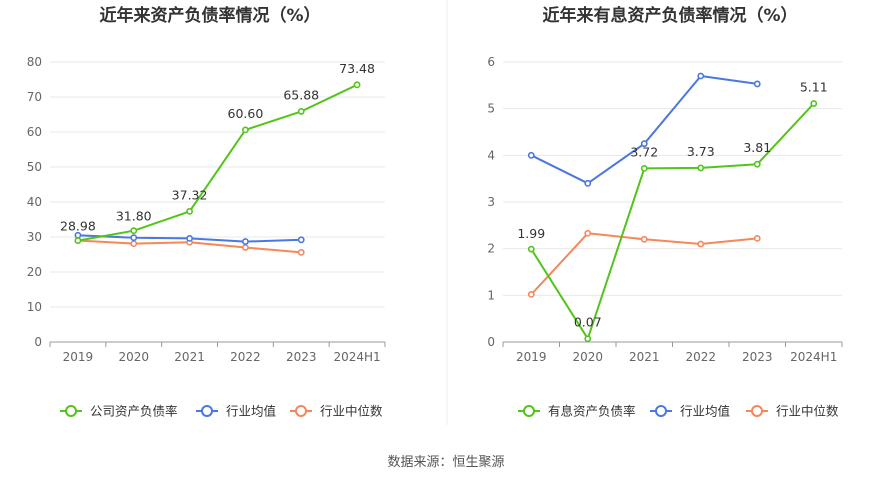  I want to click on legend-label: 公司资产负债率, so click(134, 411).